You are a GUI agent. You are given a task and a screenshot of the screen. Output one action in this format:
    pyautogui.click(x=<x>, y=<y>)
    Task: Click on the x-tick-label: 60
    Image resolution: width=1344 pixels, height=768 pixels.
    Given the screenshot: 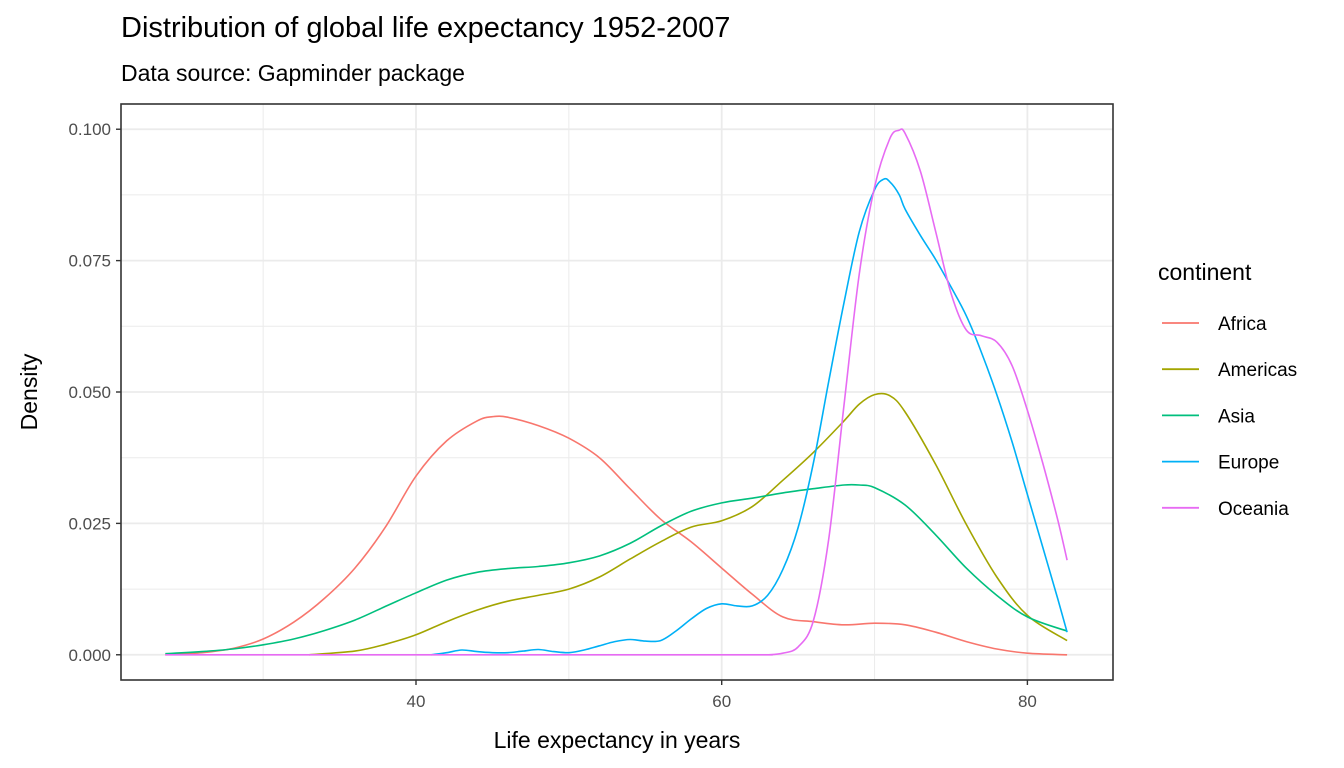 What is the action you would take?
    pyautogui.click(x=721, y=701)
    